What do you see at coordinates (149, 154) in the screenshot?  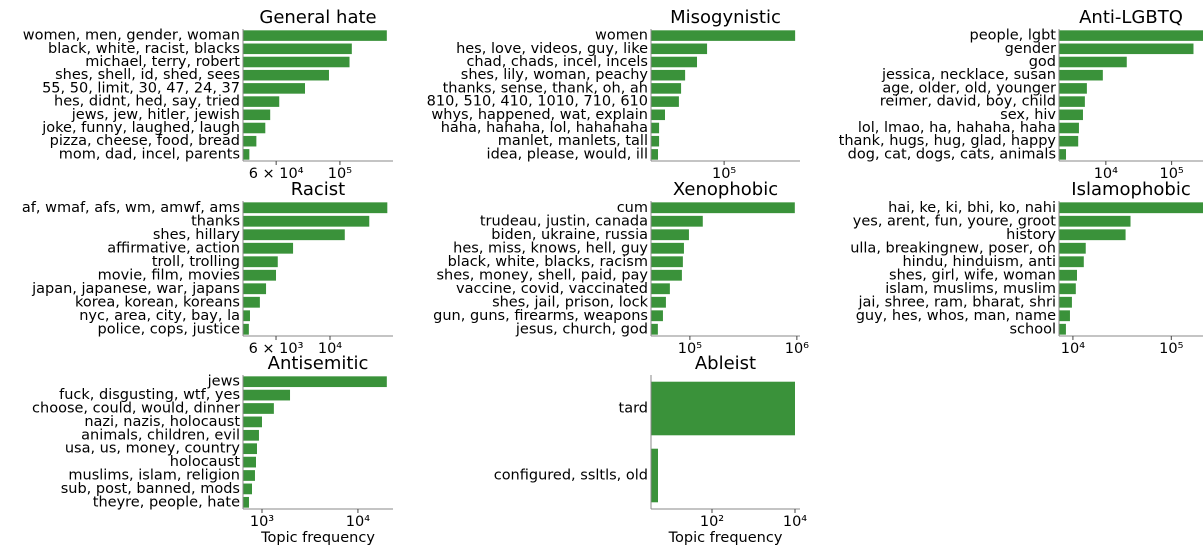 I see `y-tick-label: mom, dad, incel, parents` at bounding box center [149, 154].